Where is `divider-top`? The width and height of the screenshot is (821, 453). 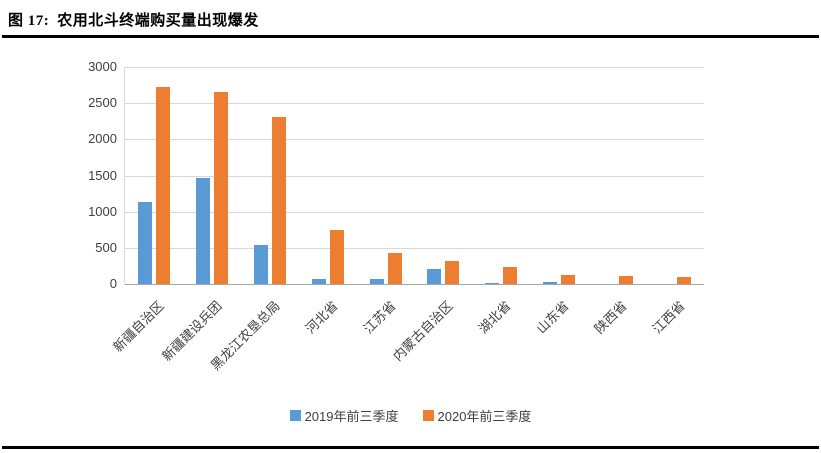
divider-top is located at coordinates (410, 36).